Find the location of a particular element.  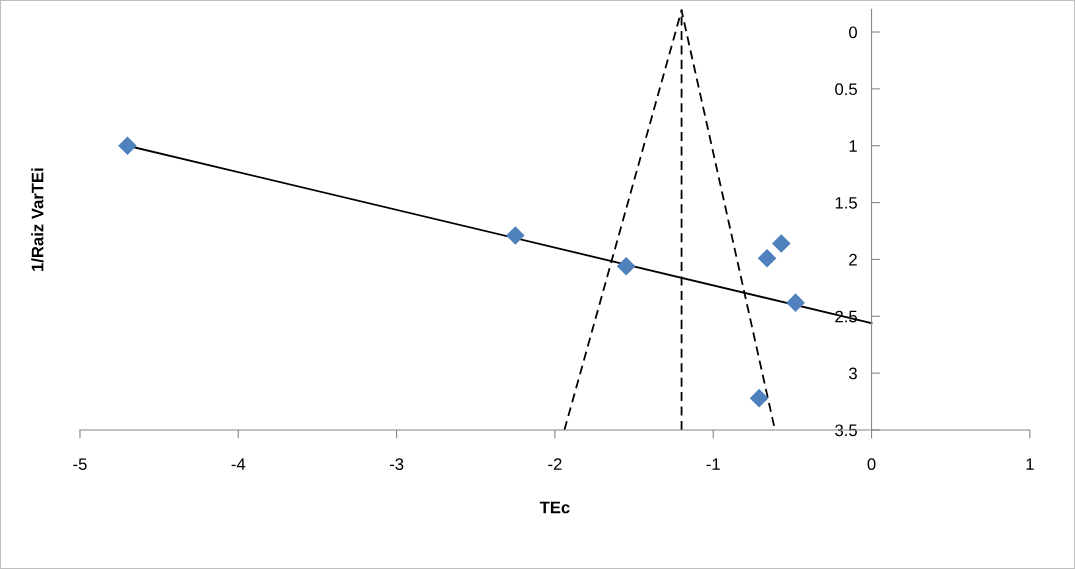

y-tick-label: 0.5 is located at coordinates (846, 89).